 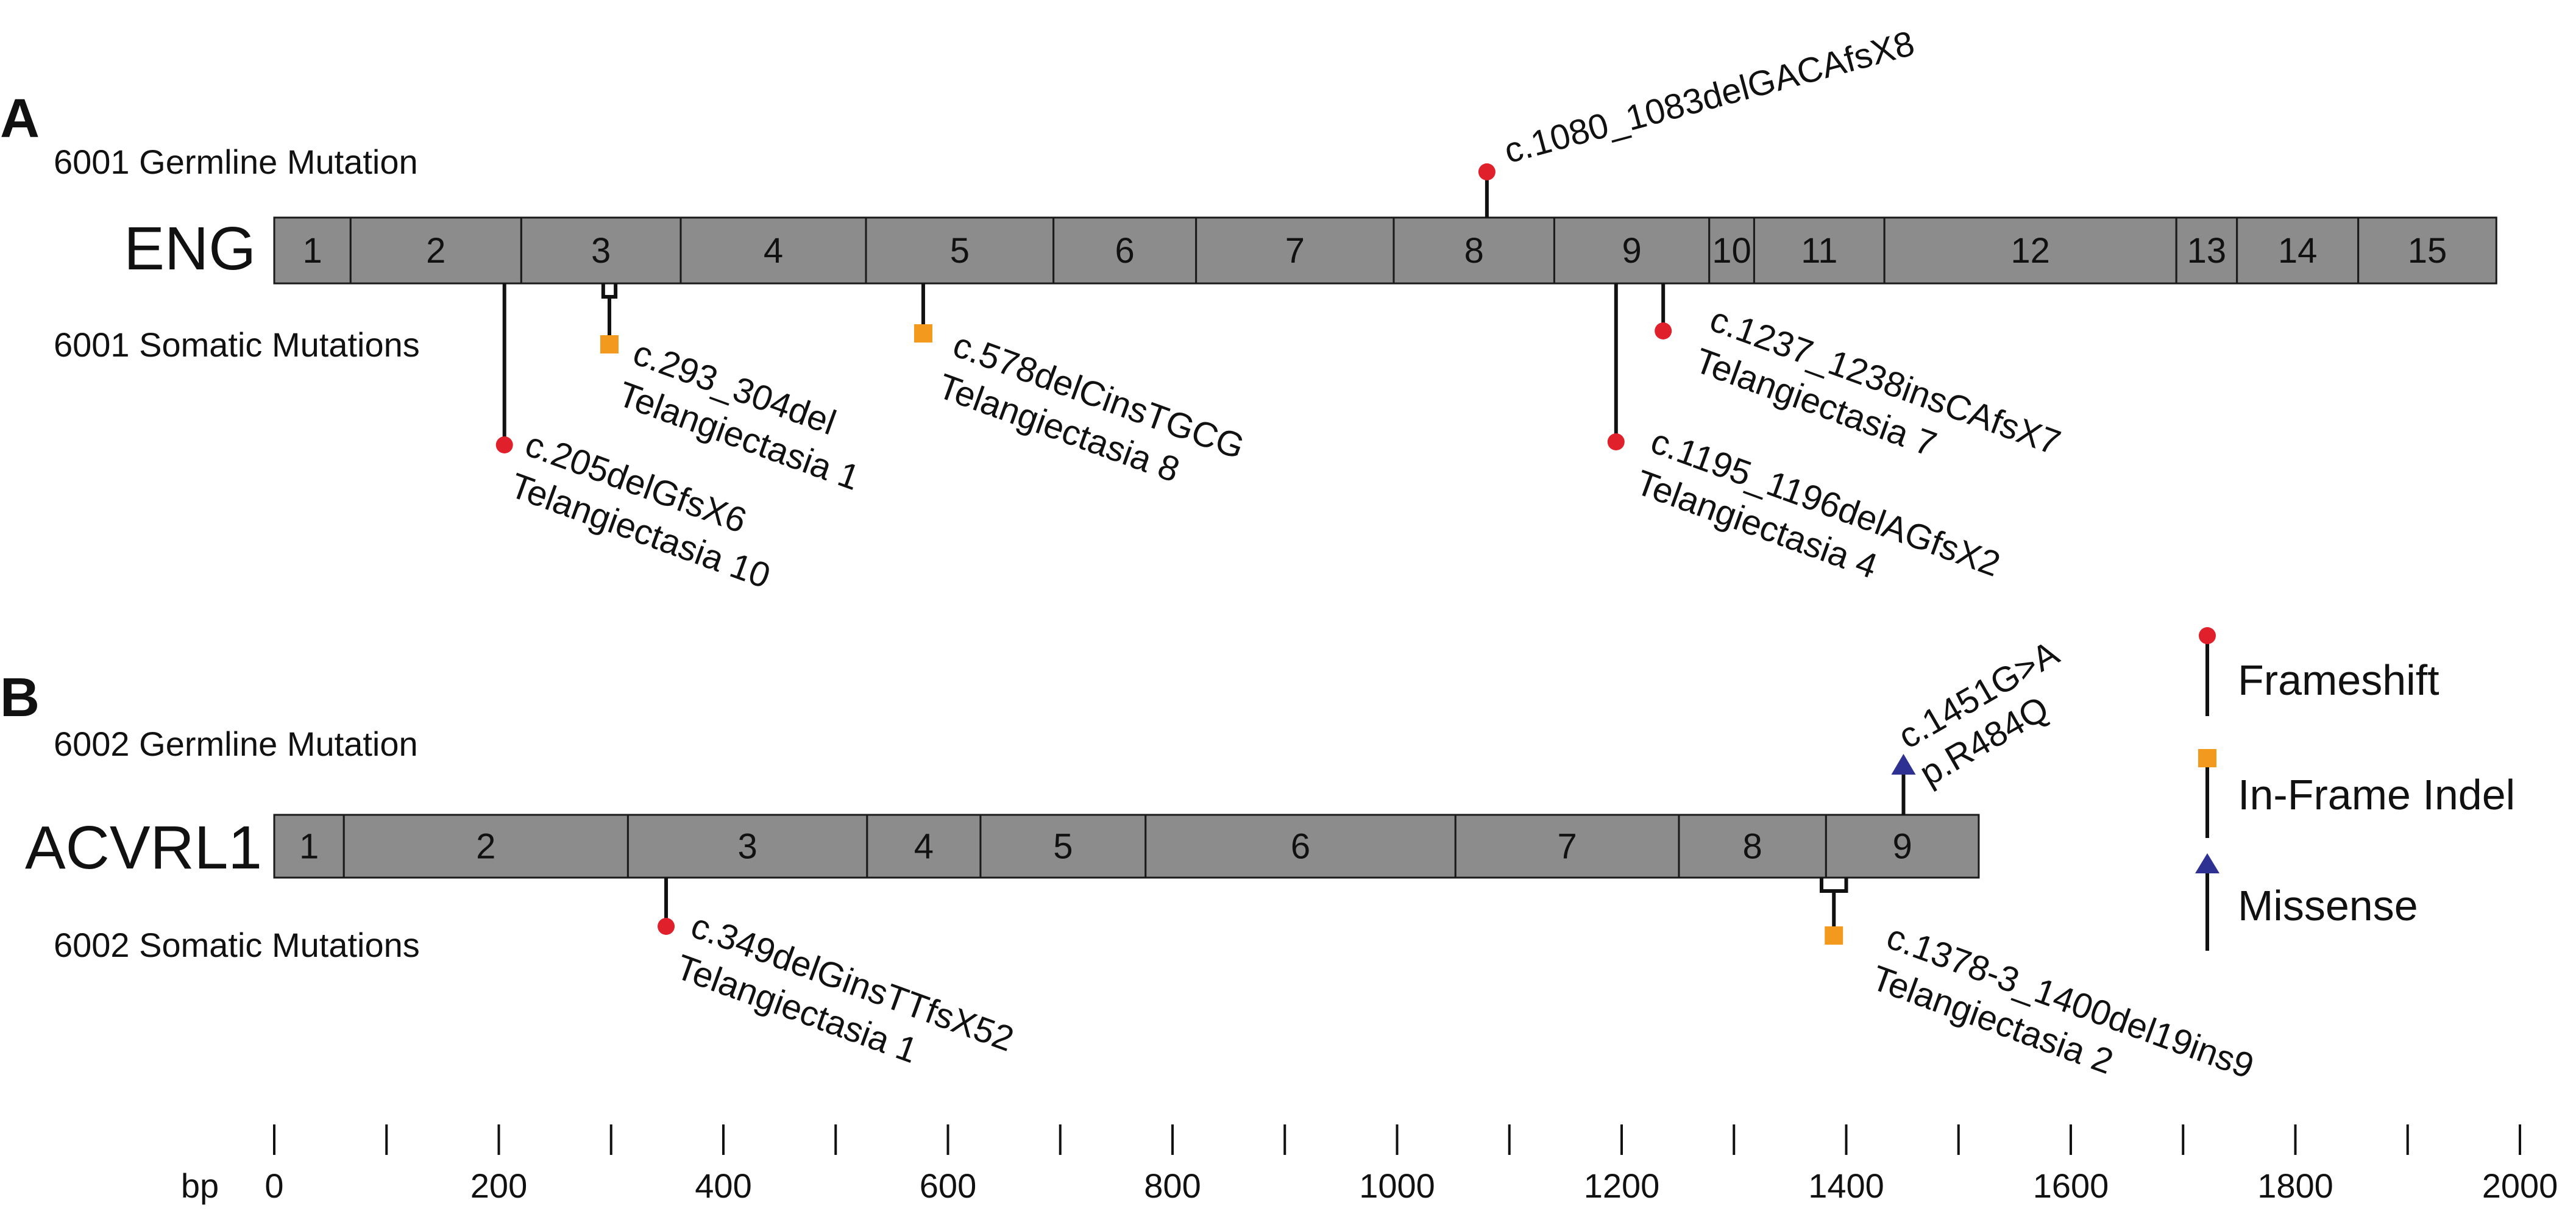 What do you see at coordinates (20, 118) in the screenshot?
I see `panel-a-letter: A` at bounding box center [20, 118].